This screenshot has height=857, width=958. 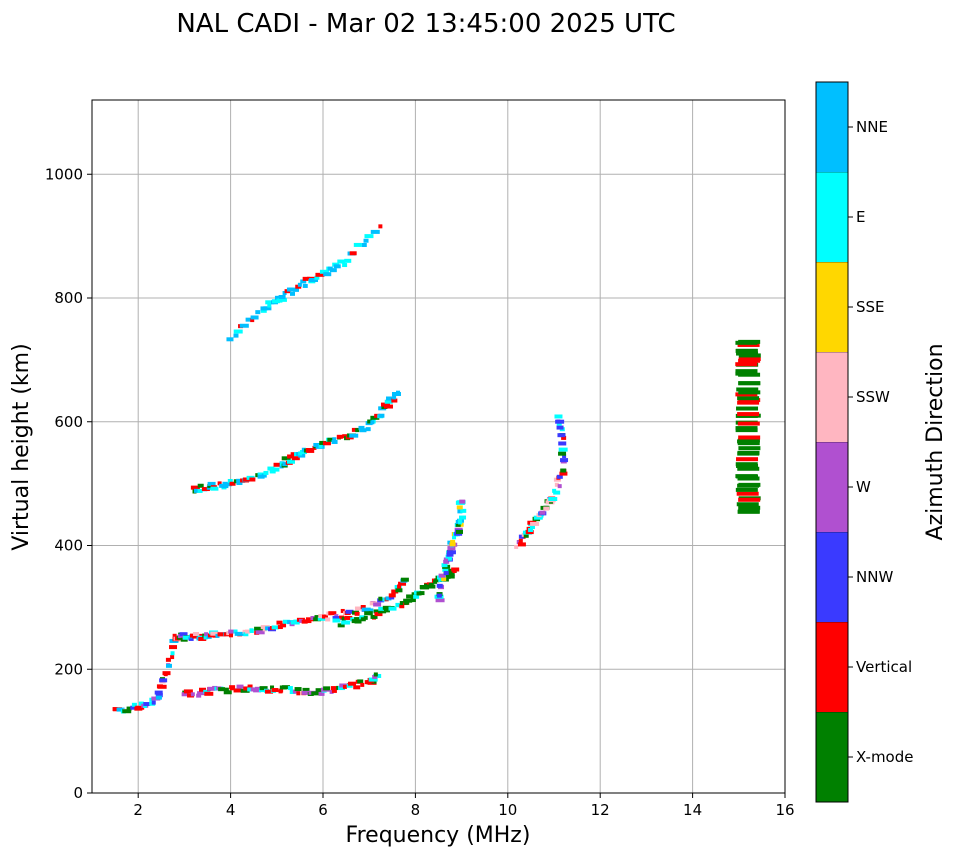 I want to click on trace-15-2-mhz-band, so click(x=748, y=426).